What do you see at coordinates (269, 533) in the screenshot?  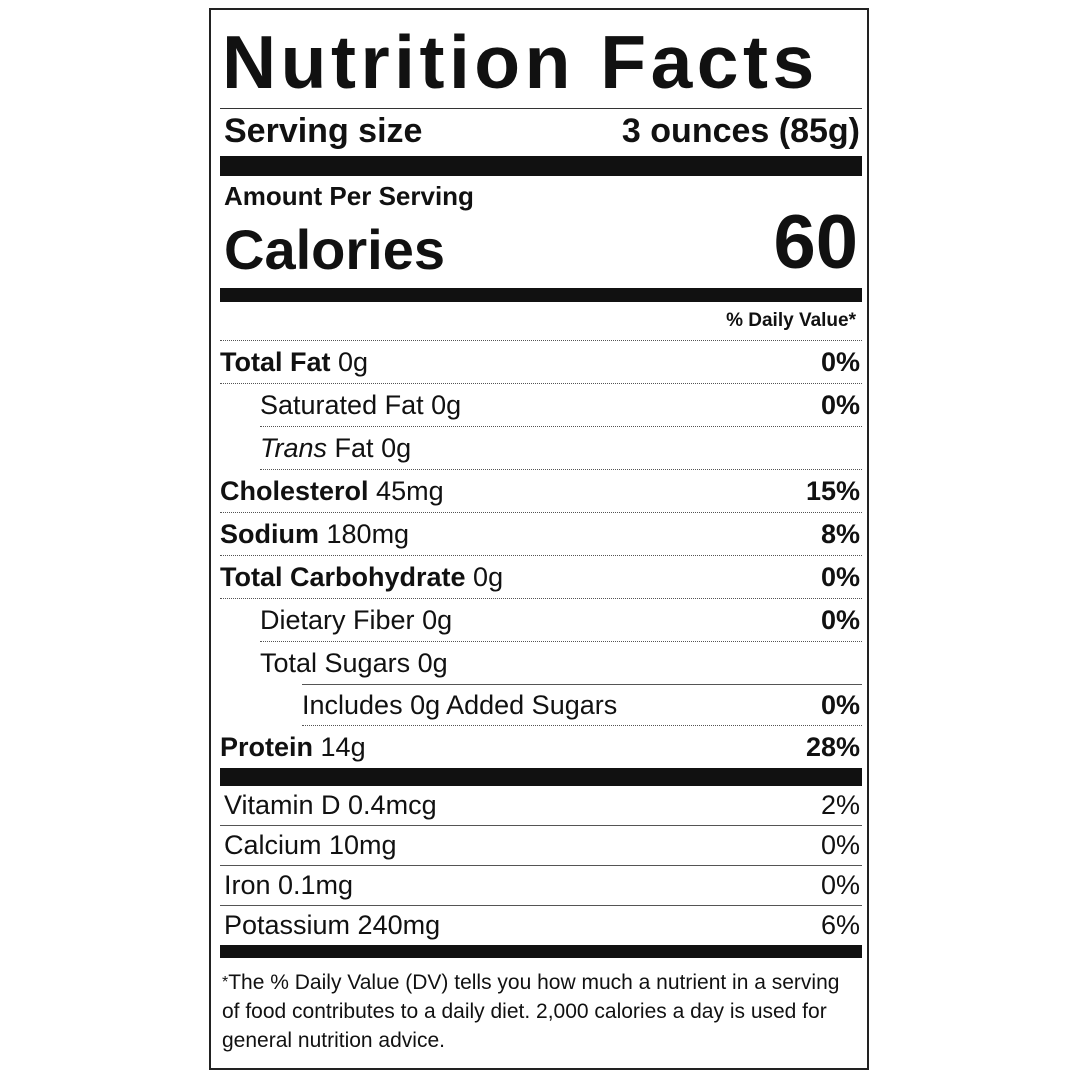 I see `nutrient-name: Sodium` at bounding box center [269, 533].